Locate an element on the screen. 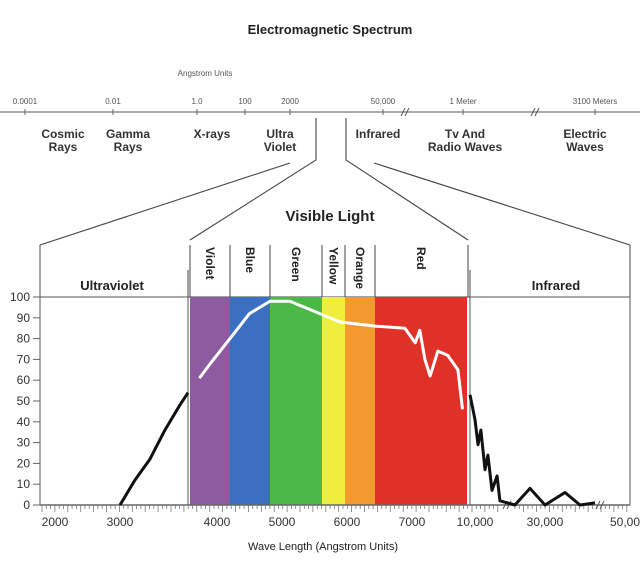 The width and height of the screenshot is (640, 567). y-tick-label: 20 is located at coordinates (24, 463).